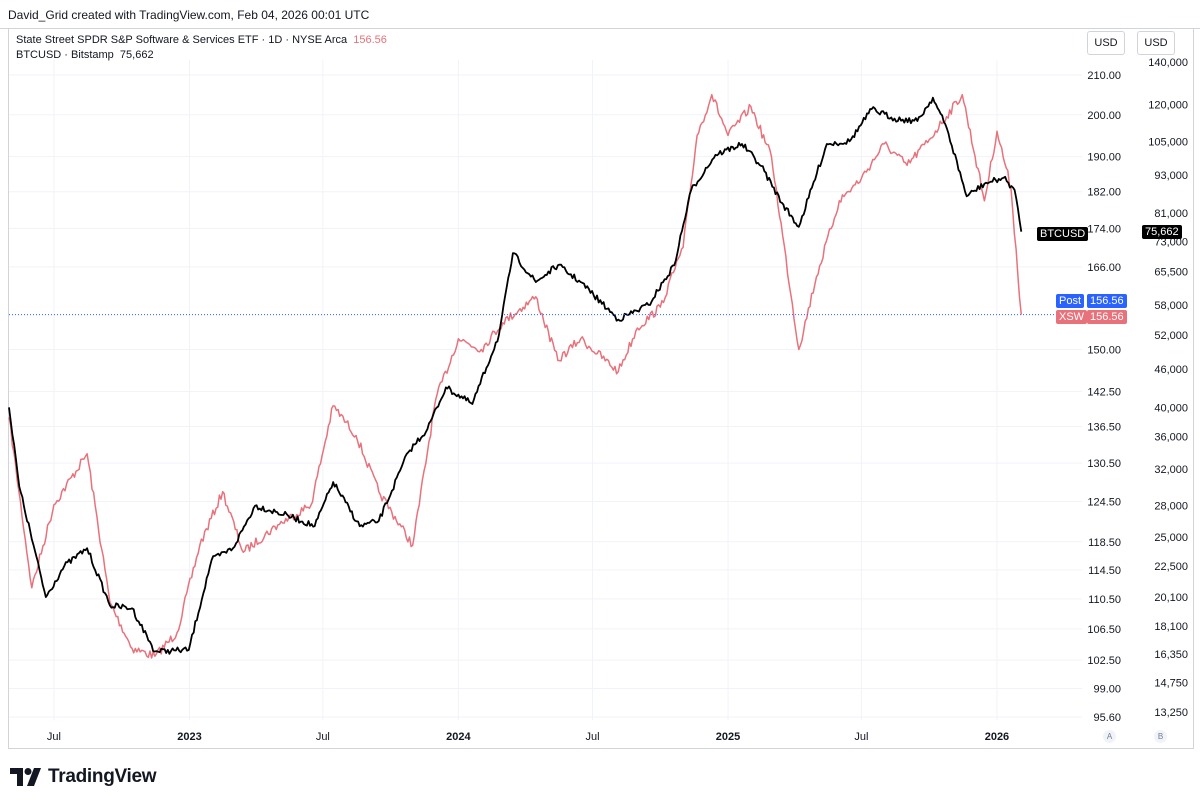 The height and width of the screenshot is (805, 1200). What do you see at coordinates (1104, 268) in the screenshot?
I see `left-axis-tick: 166.00` at bounding box center [1104, 268].